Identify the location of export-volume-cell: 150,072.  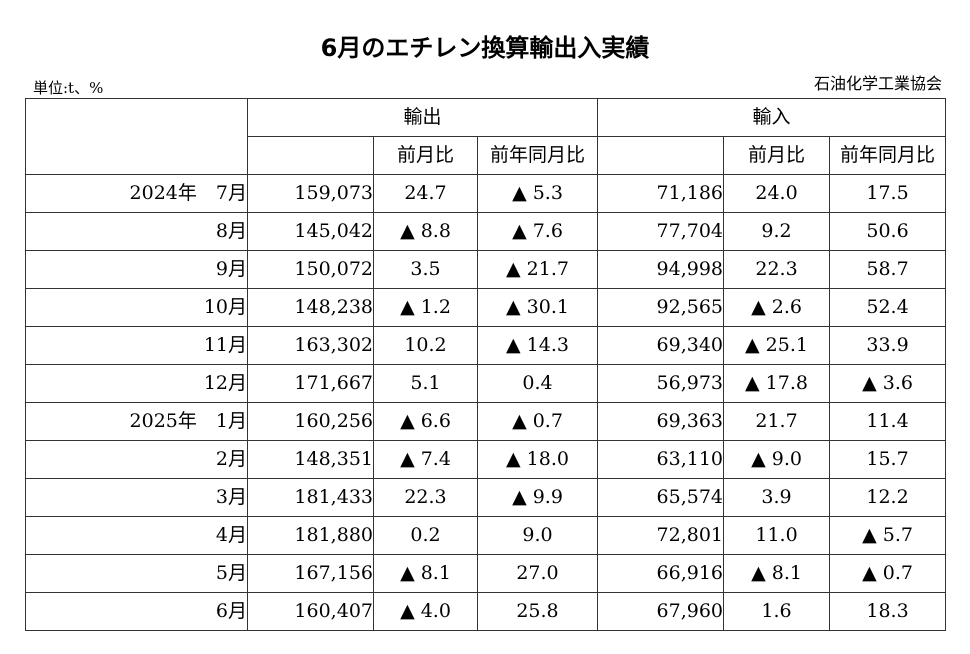
(310, 269).